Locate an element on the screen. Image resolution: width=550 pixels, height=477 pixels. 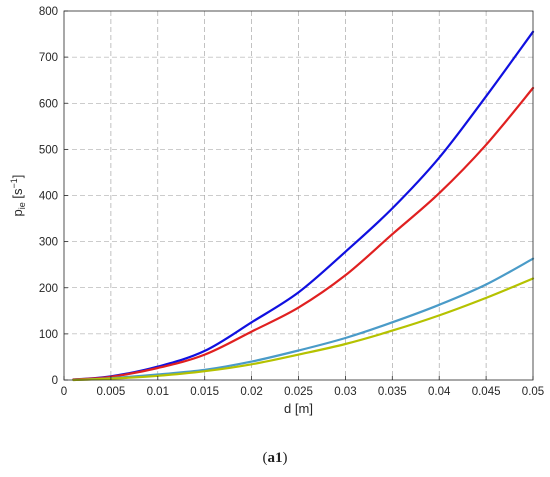
y-tick-label: 500 is located at coordinates (48, 150).